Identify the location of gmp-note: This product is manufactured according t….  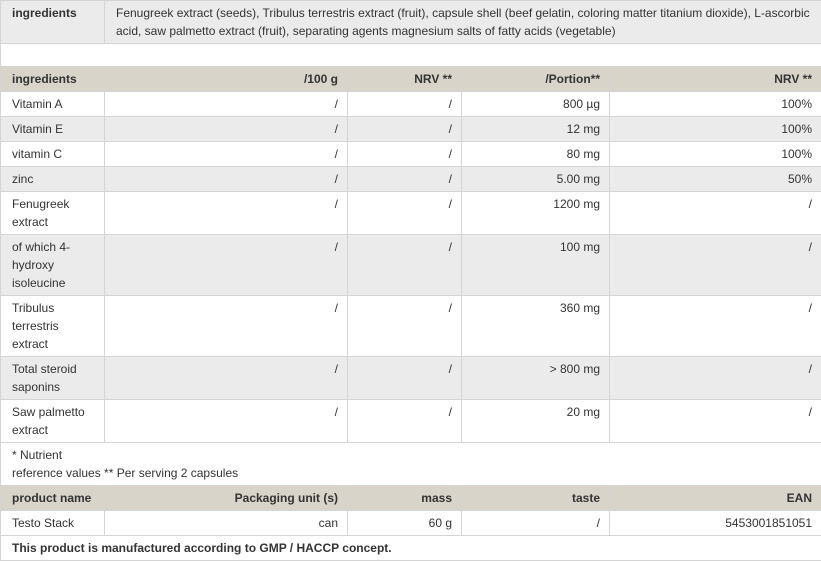
(411, 548).